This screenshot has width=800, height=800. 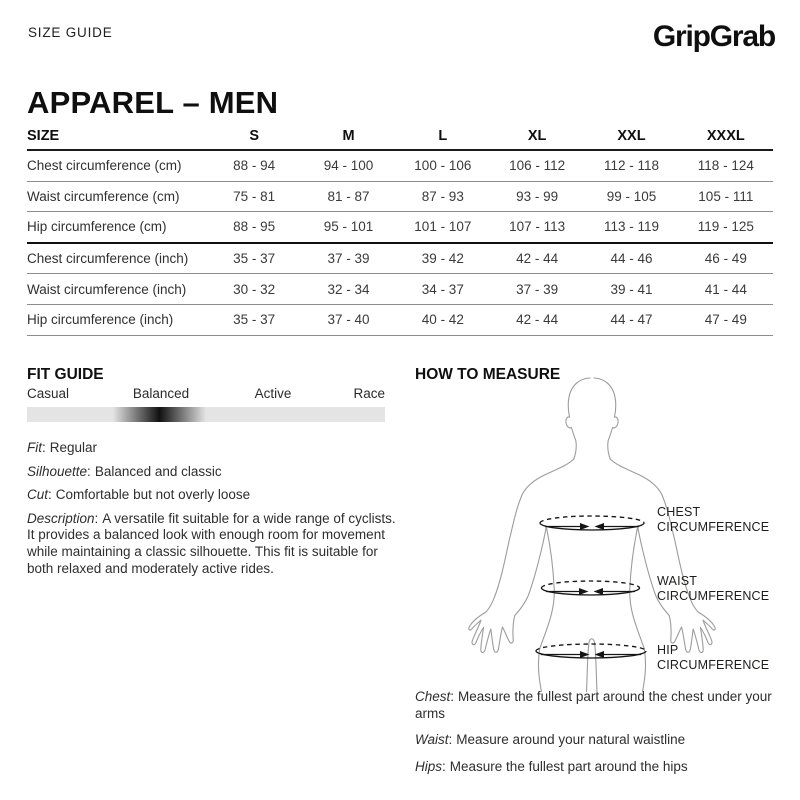 What do you see at coordinates (97, 227) in the screenshot?
I see `row-label: Hip circumference (cm)` at bounding box center [97, 227].